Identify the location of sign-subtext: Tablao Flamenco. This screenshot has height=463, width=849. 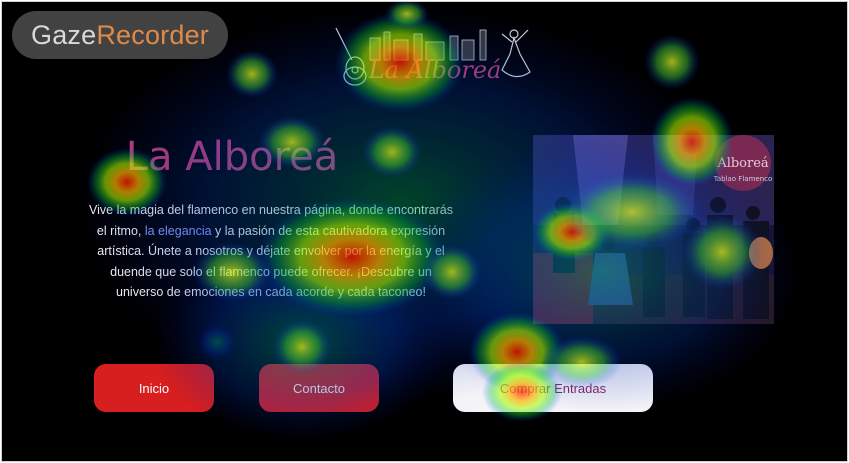
(743, 179).